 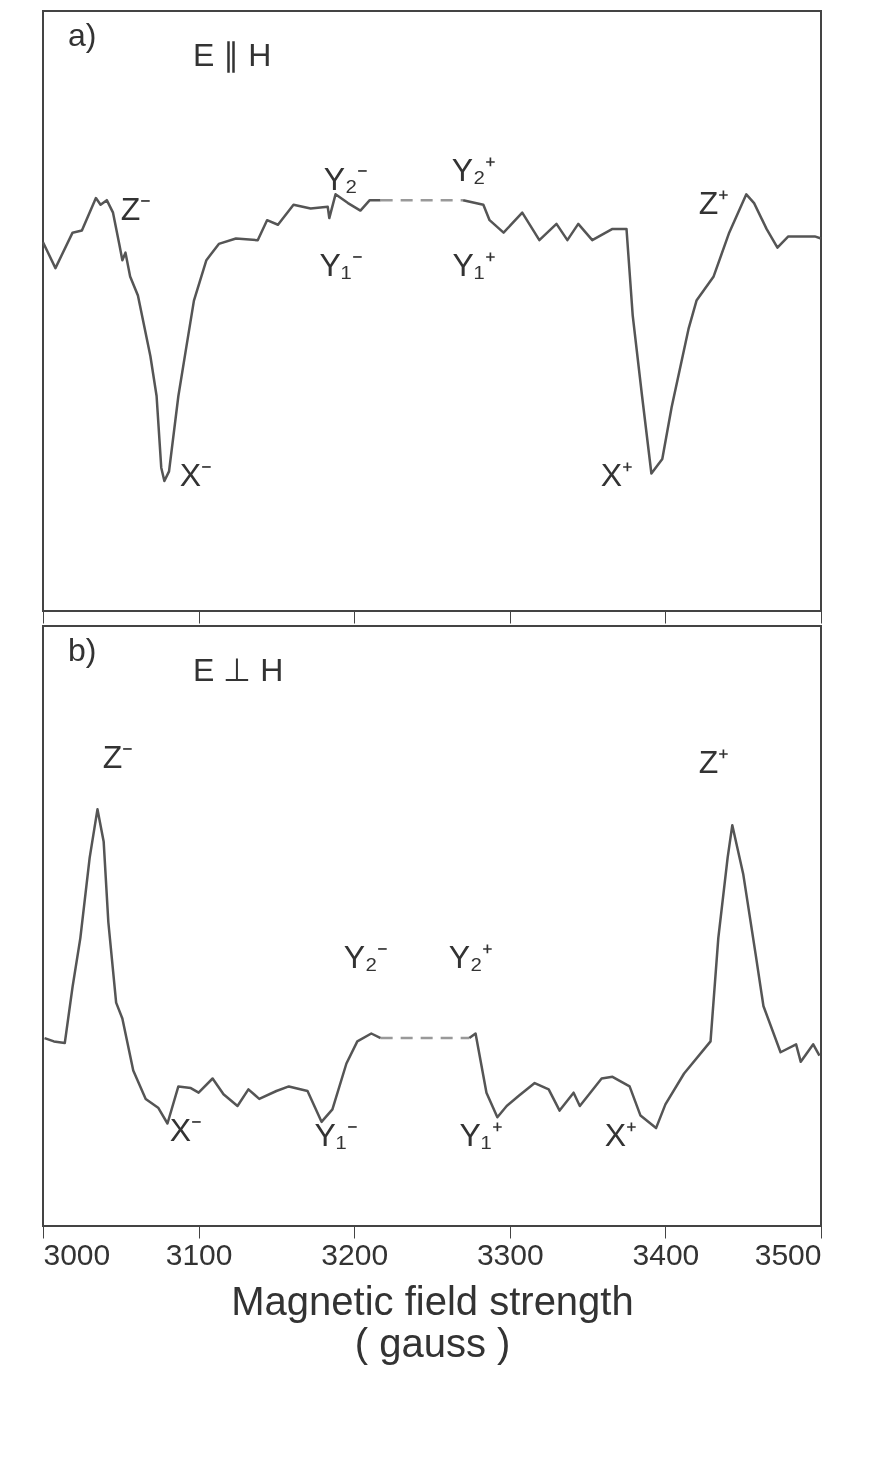 I want to click on x-tick-label: 3300, so click(x=510, y=1254).